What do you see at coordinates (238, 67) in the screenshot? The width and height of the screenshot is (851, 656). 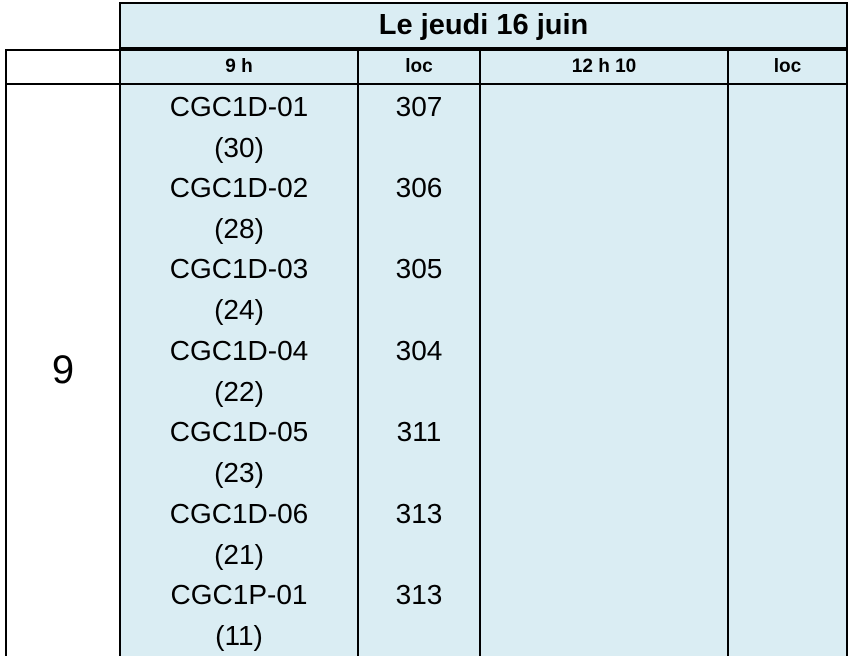 I see `header-morning-time: 9 h` at bounding box center [238, 67].